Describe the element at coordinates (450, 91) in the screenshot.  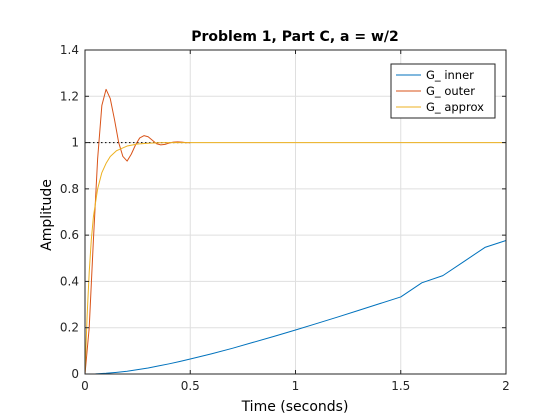
I see `legend-label: G_ outer` at that location.